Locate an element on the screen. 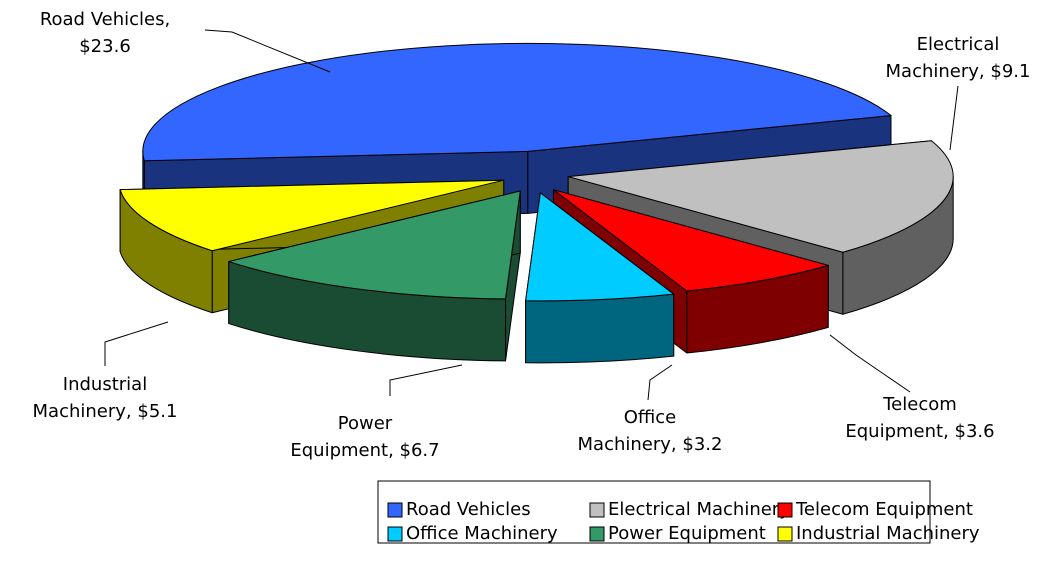 The width and height of the screenshot is (1056, 561). data-label: Industrial Machinery, $5.1 is located at coordinates (105, 398).